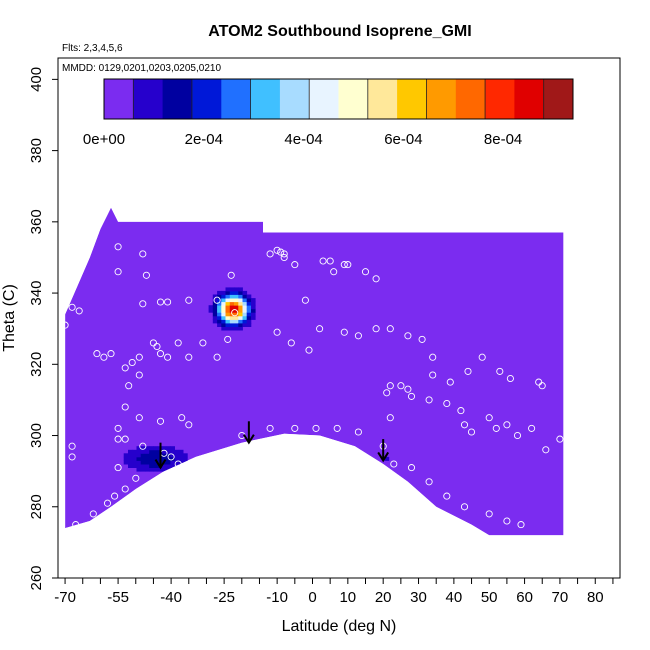  I want to click on colorbar-tick-label: 6e-04, so click(403, 139).